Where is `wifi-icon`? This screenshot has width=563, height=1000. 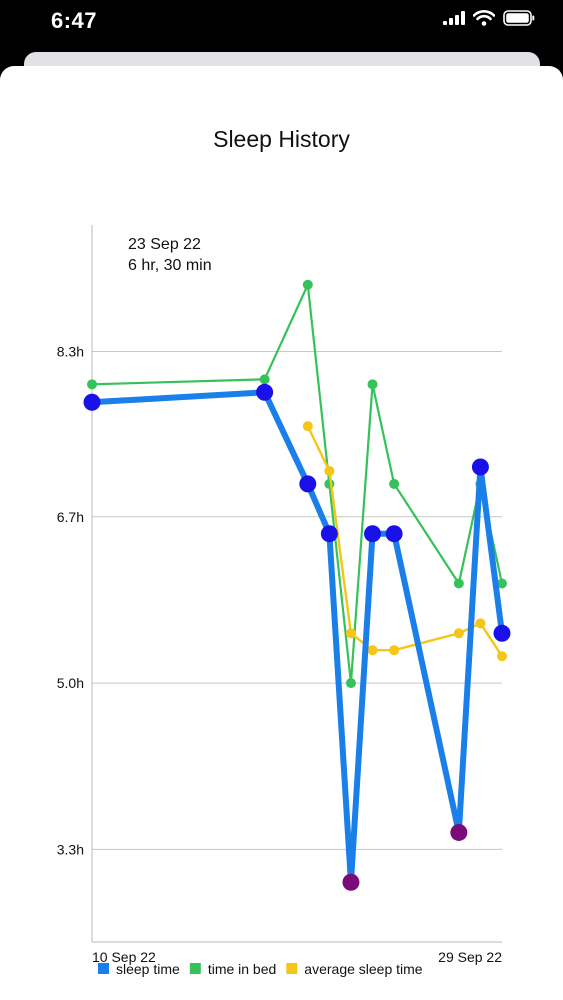 wifi-icon is located at coordinates (484, 18).